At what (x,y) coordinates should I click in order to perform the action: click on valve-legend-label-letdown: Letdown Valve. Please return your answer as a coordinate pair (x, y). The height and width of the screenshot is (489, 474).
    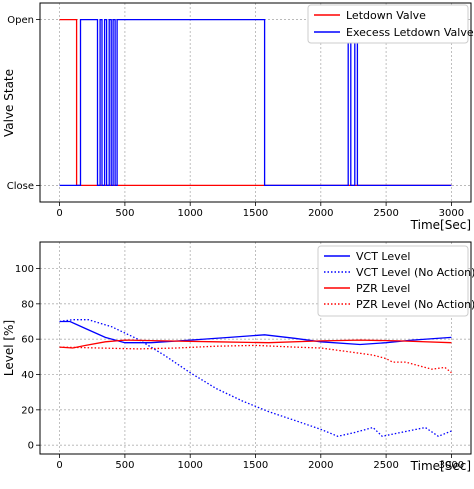
    Looking at the image, I should click on (386, 15).